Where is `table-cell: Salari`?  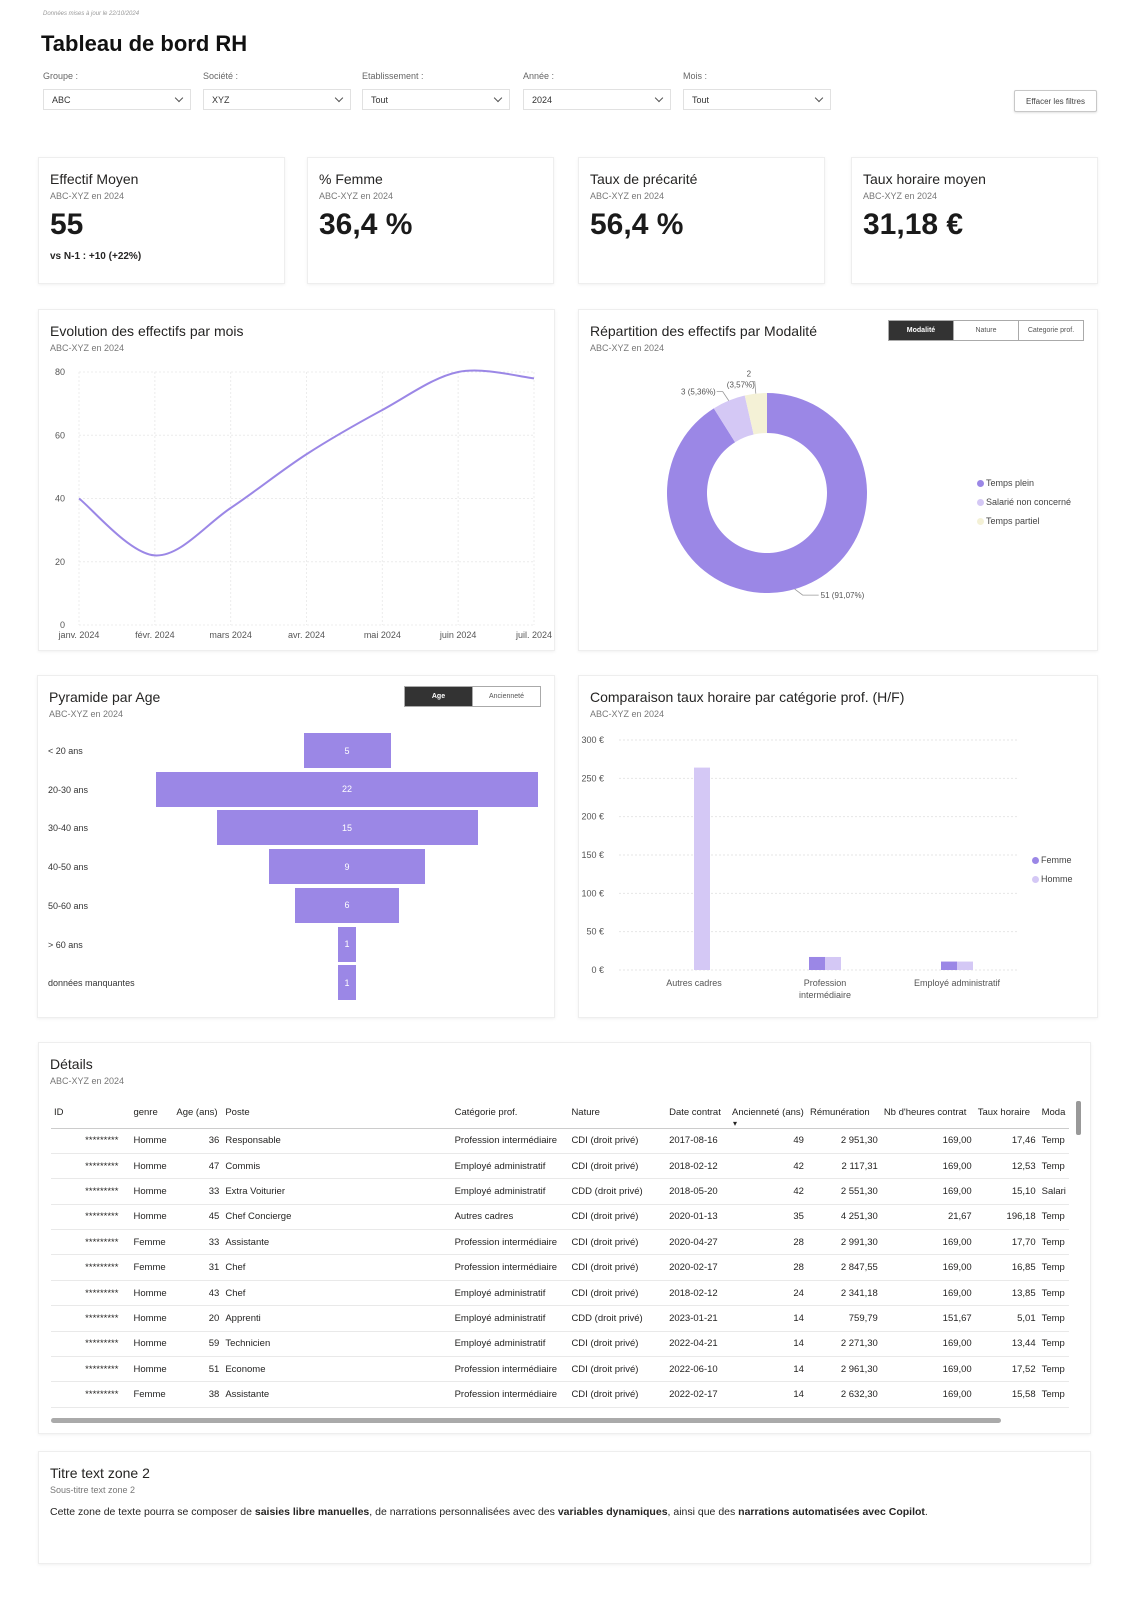 table-cell: Salari is located at coordinates (1053, 1191).